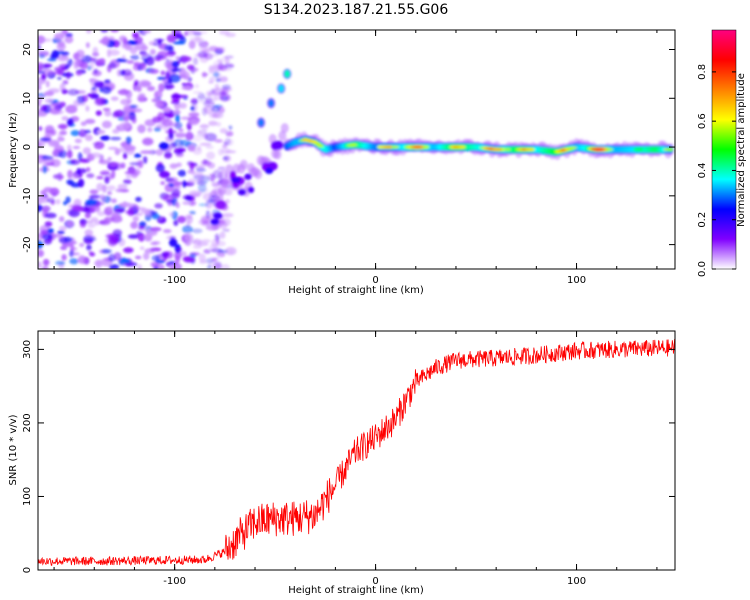 The height and width of the screenshot is (600, 750). I want to click on spectrogram-x-tick-label: 100, so click(576, 280).